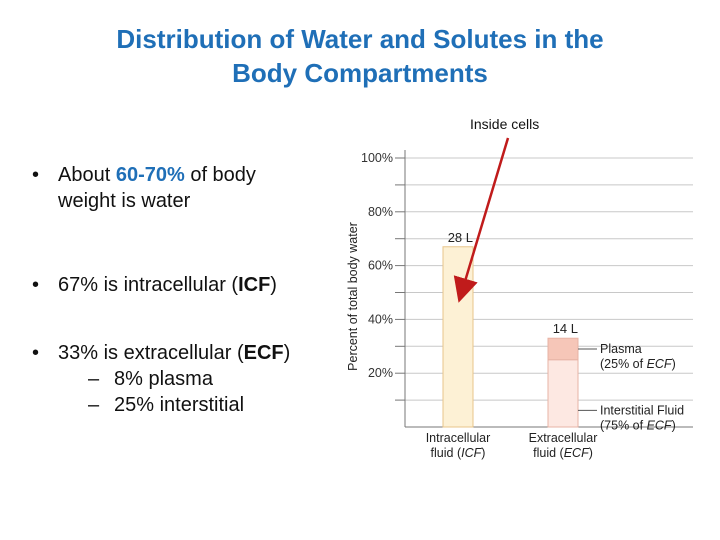  Describe the element at coordinates (638, 425) in the screenshot. I see `interstitial-annotation-detail: (75% of ECF)` at that location.